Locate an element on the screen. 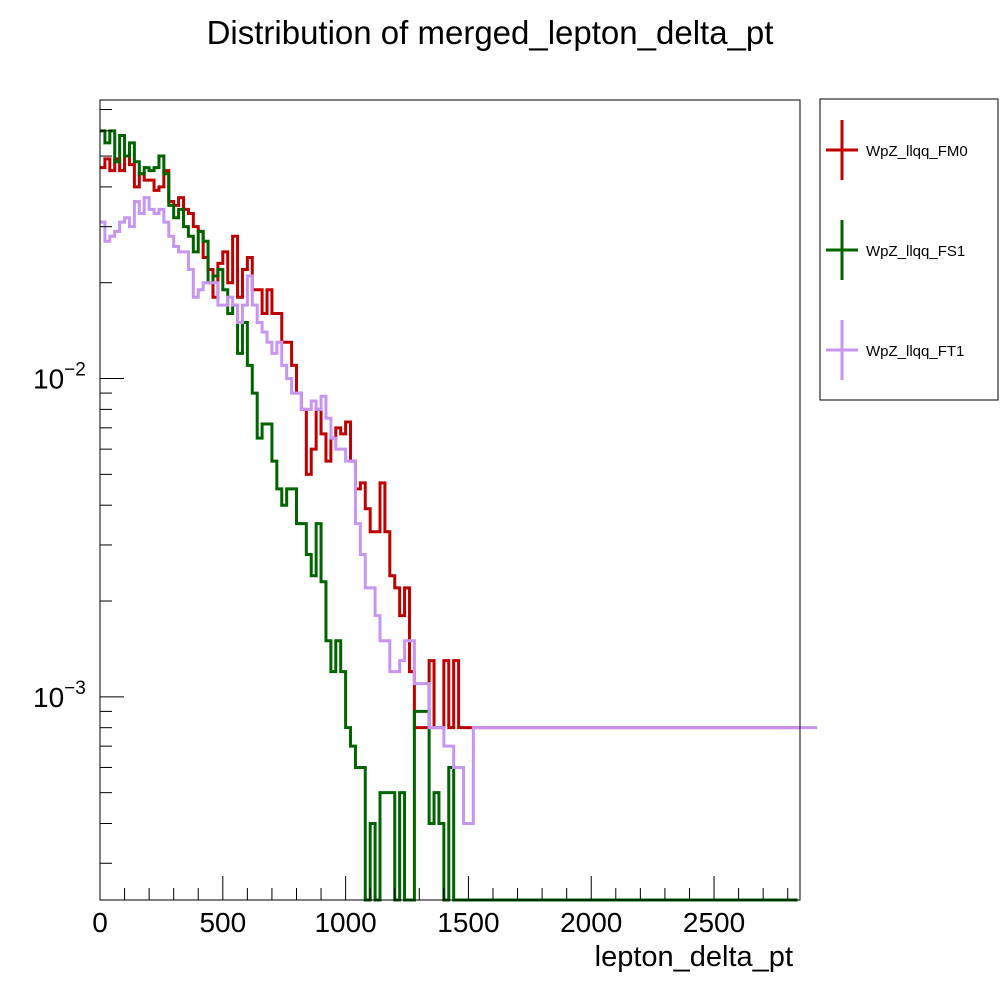 The width and height of the screenshot is (1000, 1000). y-axis: 10⁻³ 10⁻² is located at coordinates (78, 486).